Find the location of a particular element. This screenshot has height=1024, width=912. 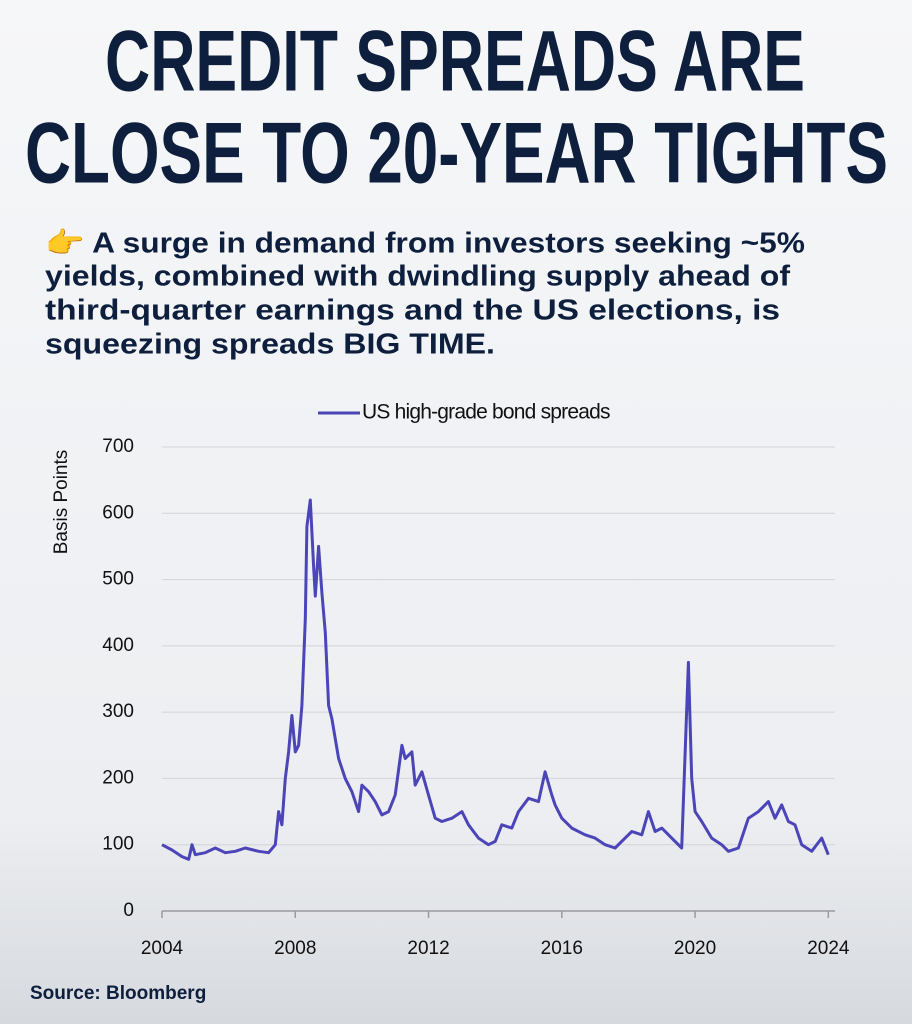

y-tick-label: 400 is located at coordinates (118, 645).